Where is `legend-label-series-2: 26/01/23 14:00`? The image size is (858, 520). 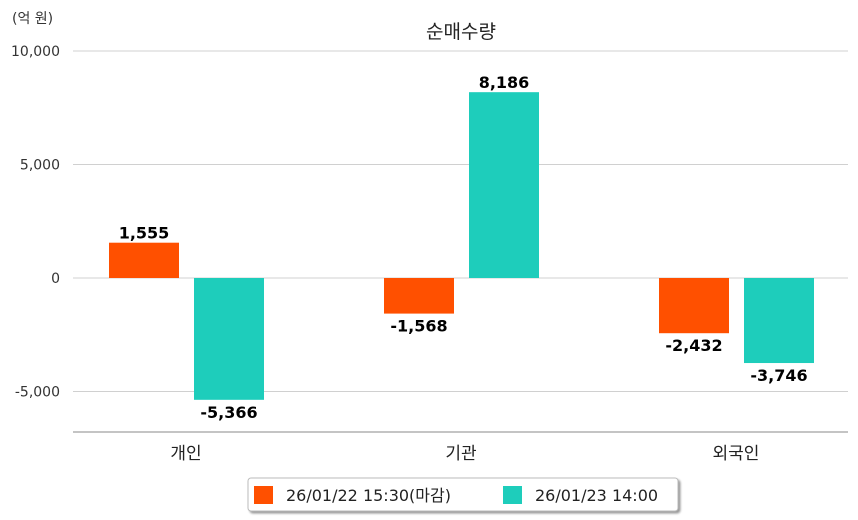 legend-label-series-2: 26/01/23 14:00 is located at coordinates (596, 495).